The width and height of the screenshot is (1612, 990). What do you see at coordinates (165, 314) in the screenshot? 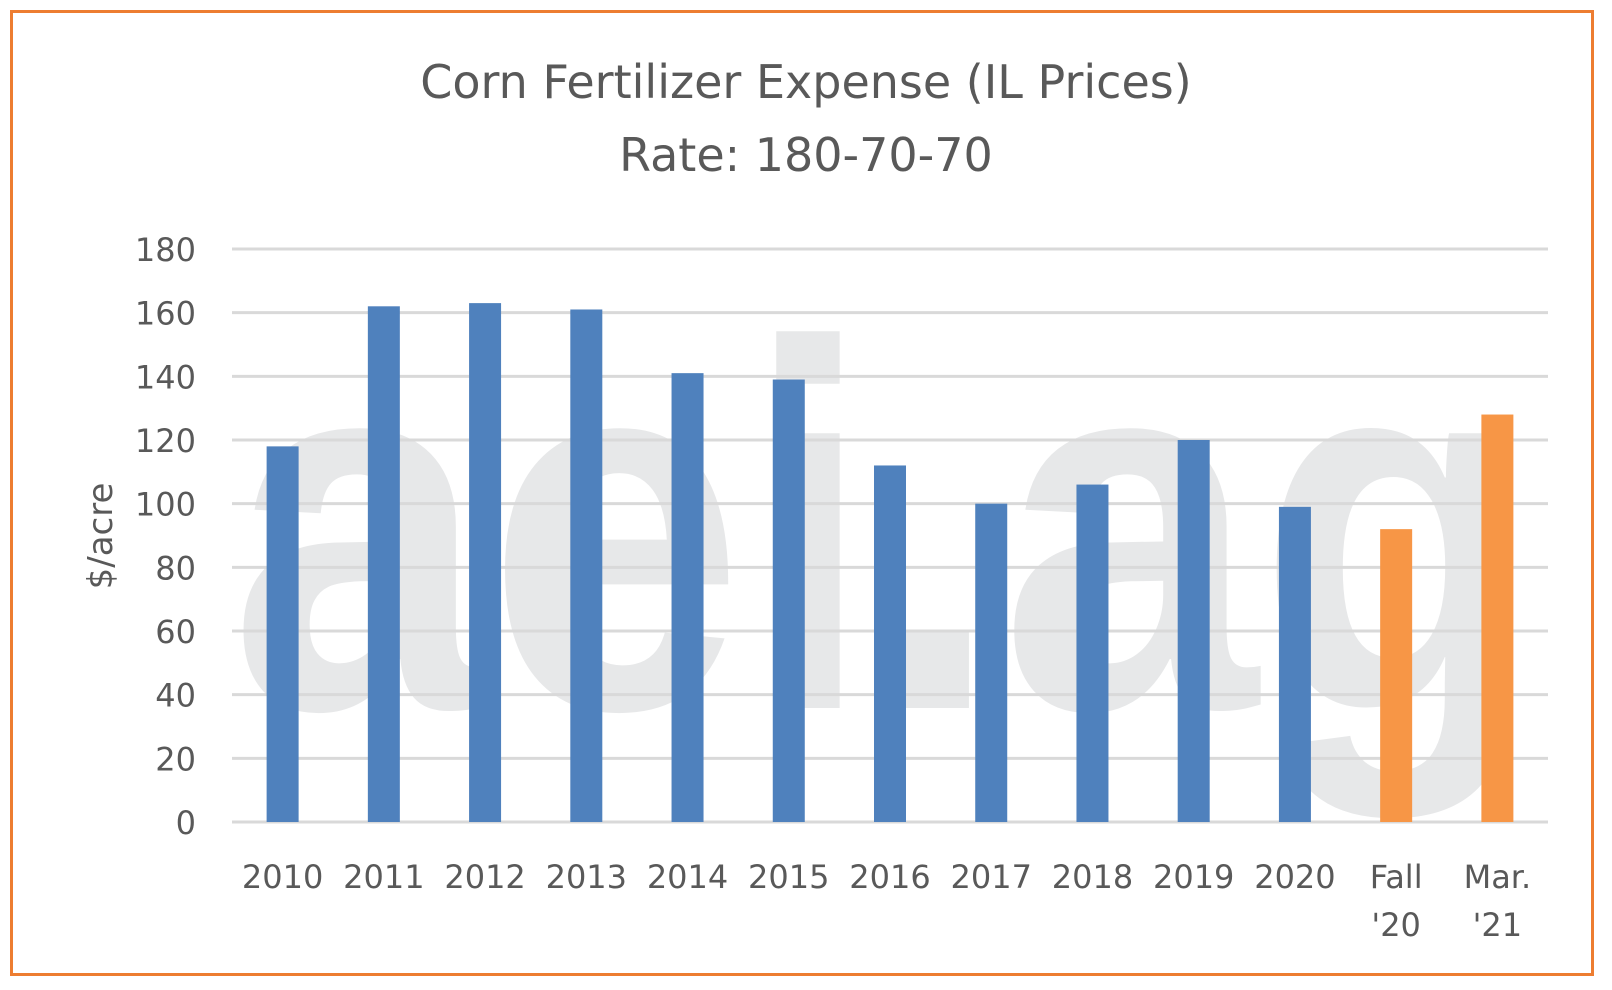
I see `y-tick-label: 160` at bounding box center [165, 314].